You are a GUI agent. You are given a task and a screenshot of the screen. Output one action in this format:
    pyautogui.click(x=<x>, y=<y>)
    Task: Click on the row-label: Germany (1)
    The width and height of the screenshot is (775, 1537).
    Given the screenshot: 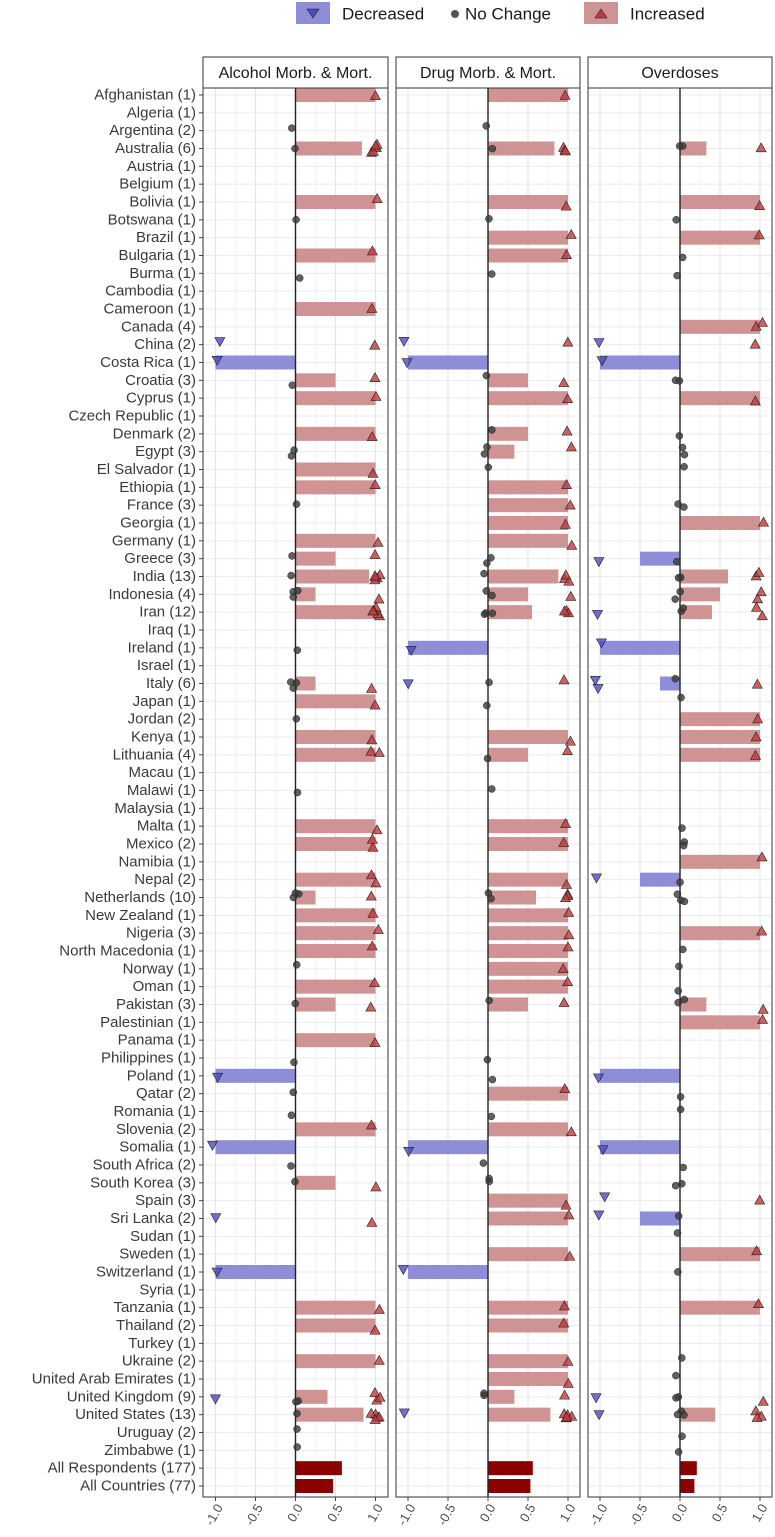 What is the action you would take?
    pyautogui.click(x=154, y=540)
    